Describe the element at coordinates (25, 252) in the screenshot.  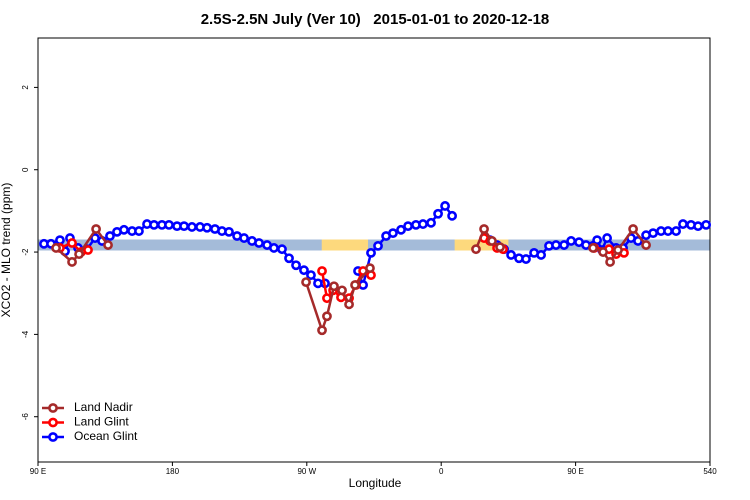
I see `y-tick-label: -2` at that location.